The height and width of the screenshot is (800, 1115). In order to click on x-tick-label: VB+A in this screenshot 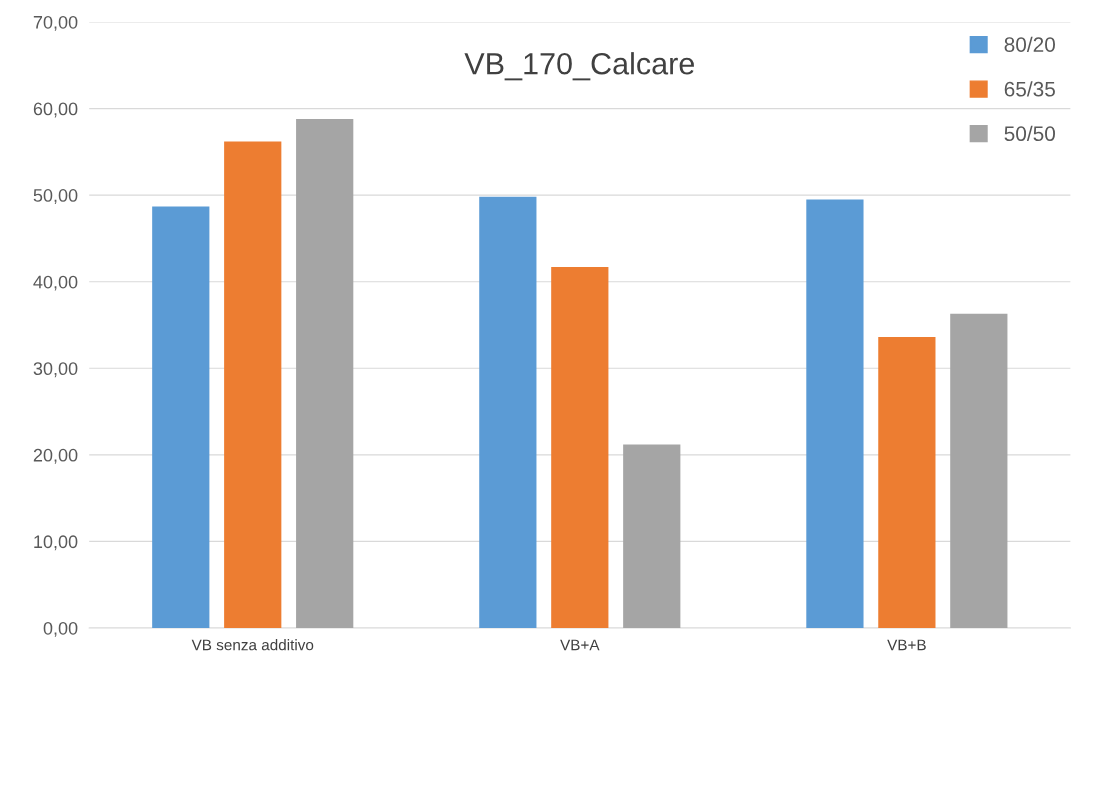, I will do `click(580, 645)`.